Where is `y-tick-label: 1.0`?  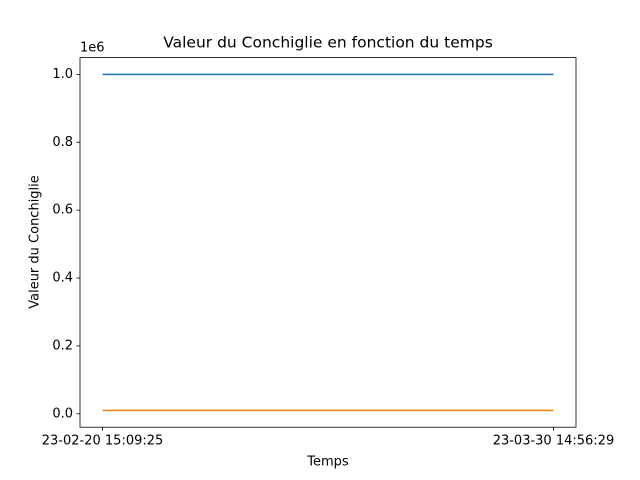
y-tick-label: 1.0 is located at coordinates (62, 74).